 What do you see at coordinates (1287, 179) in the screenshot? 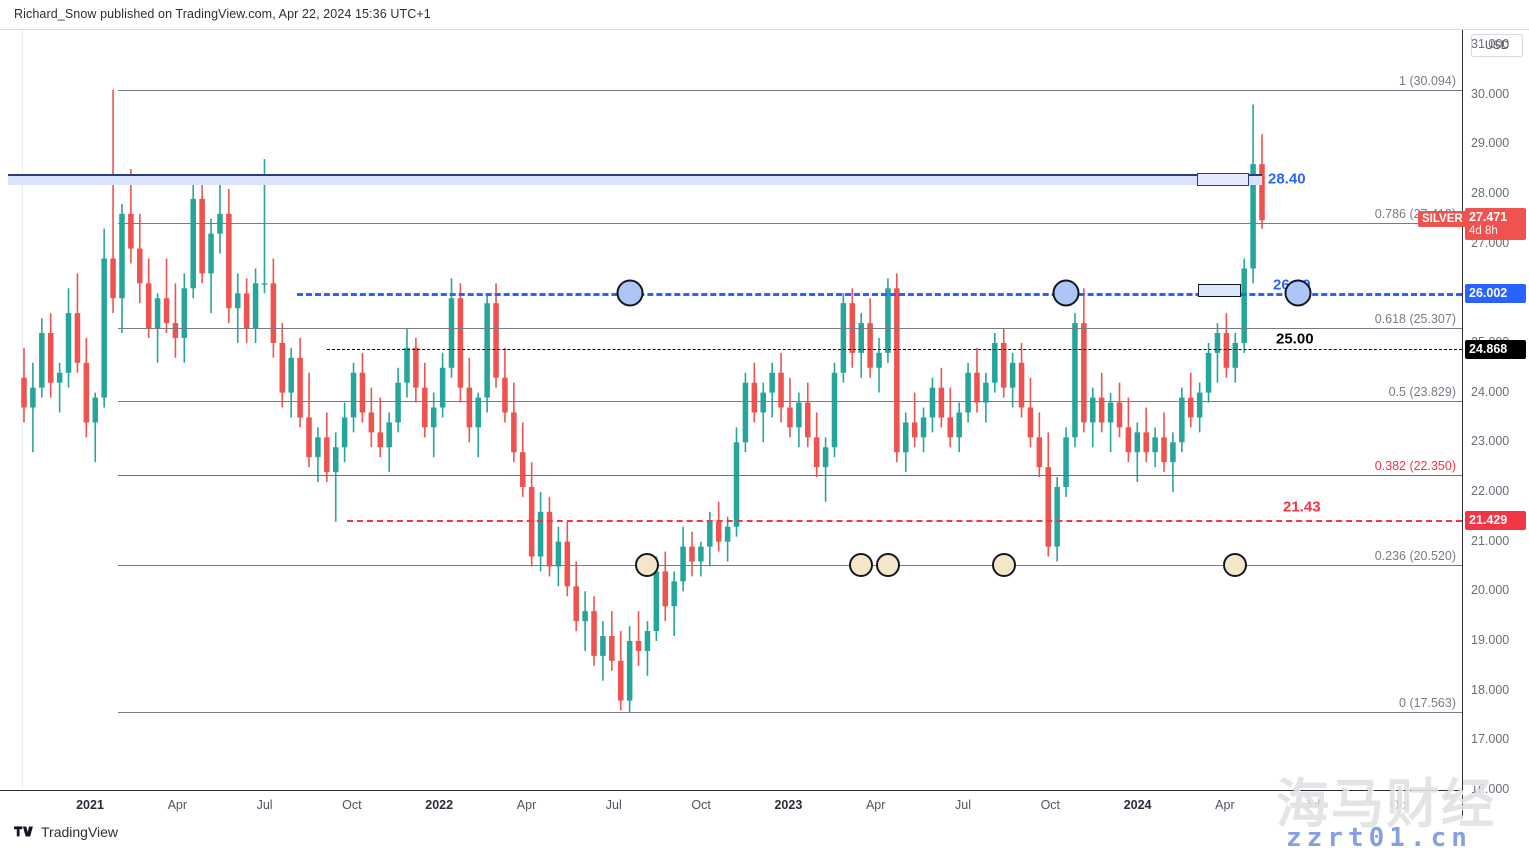
I see `annotation-label-2840: 28.40` at bounding box center [1287, 179].